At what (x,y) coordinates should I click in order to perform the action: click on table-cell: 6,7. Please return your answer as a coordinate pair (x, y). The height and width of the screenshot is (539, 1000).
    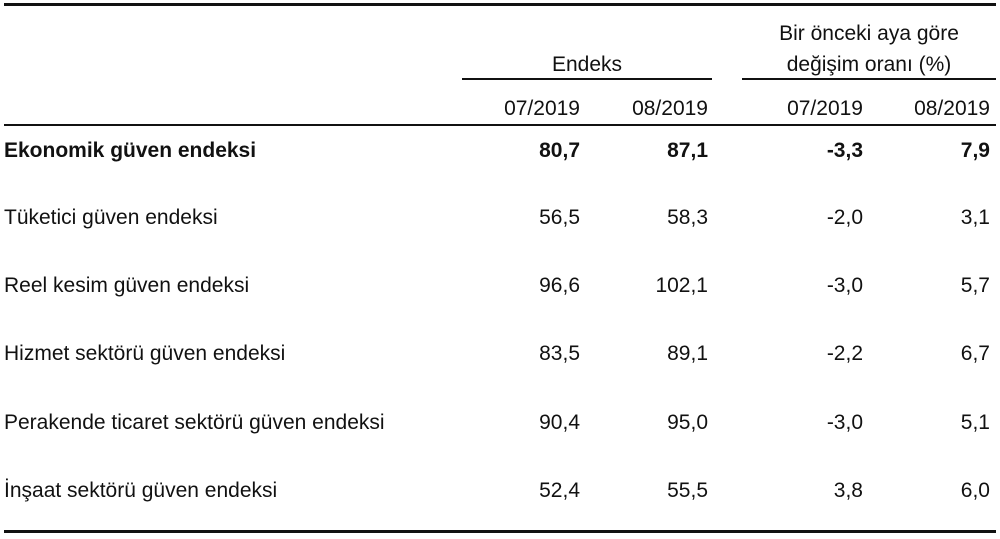
    Looking at the image, I should click on (975, 353).